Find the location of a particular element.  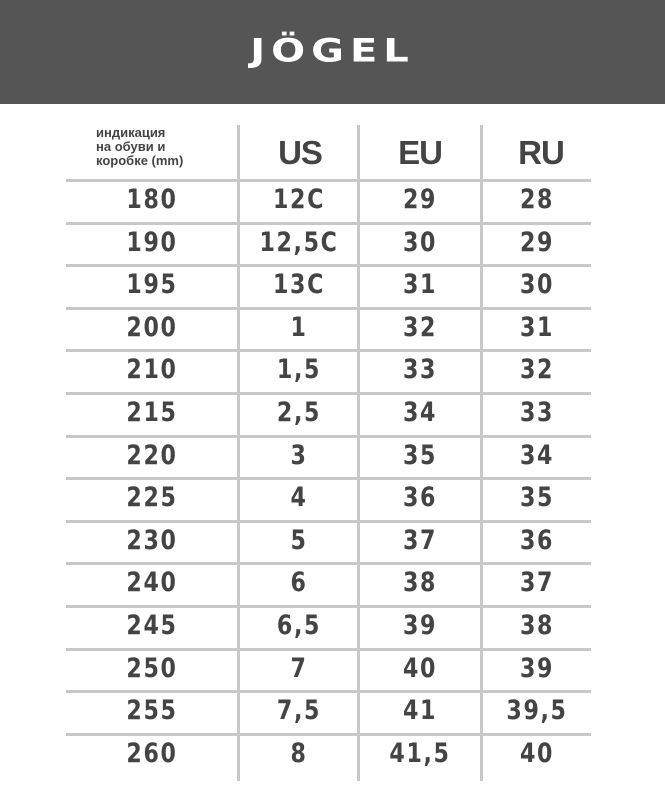

us-cell: 12,5C is located at coordinates (299, 242).